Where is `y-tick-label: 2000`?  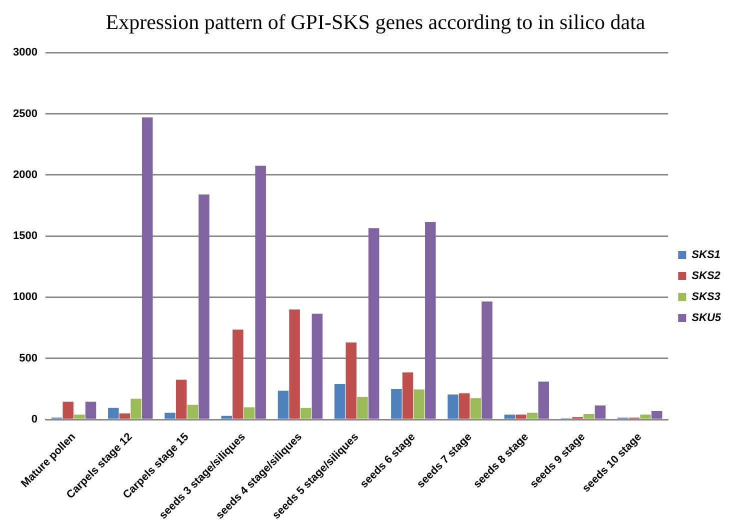
y-tick-label: 2000 is located at coordinates (25, 174).